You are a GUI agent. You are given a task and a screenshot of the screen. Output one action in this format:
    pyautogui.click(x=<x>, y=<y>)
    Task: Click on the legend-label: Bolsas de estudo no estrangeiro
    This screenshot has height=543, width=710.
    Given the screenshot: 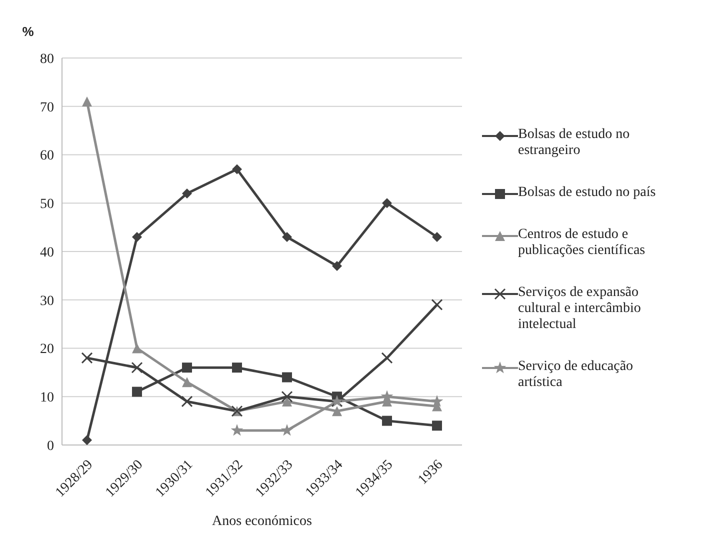 What is the action you would take?
    pyautogui.click(x=574, y=142)
    